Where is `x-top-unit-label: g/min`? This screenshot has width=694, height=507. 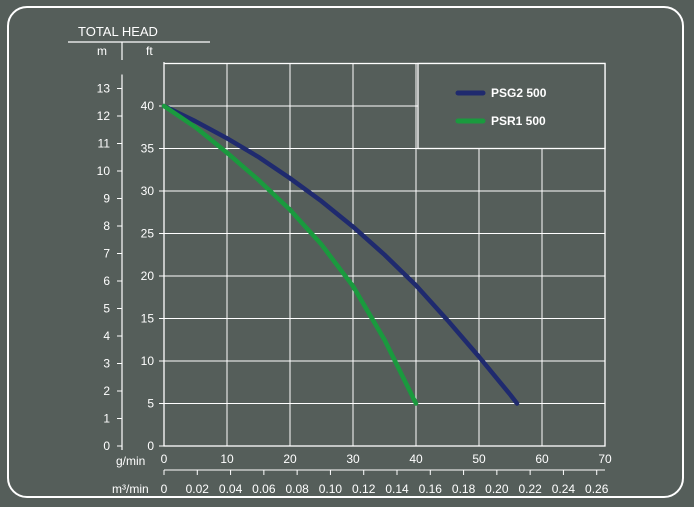 x-top-unit-label: g/min is located at coordinates (130, 461).